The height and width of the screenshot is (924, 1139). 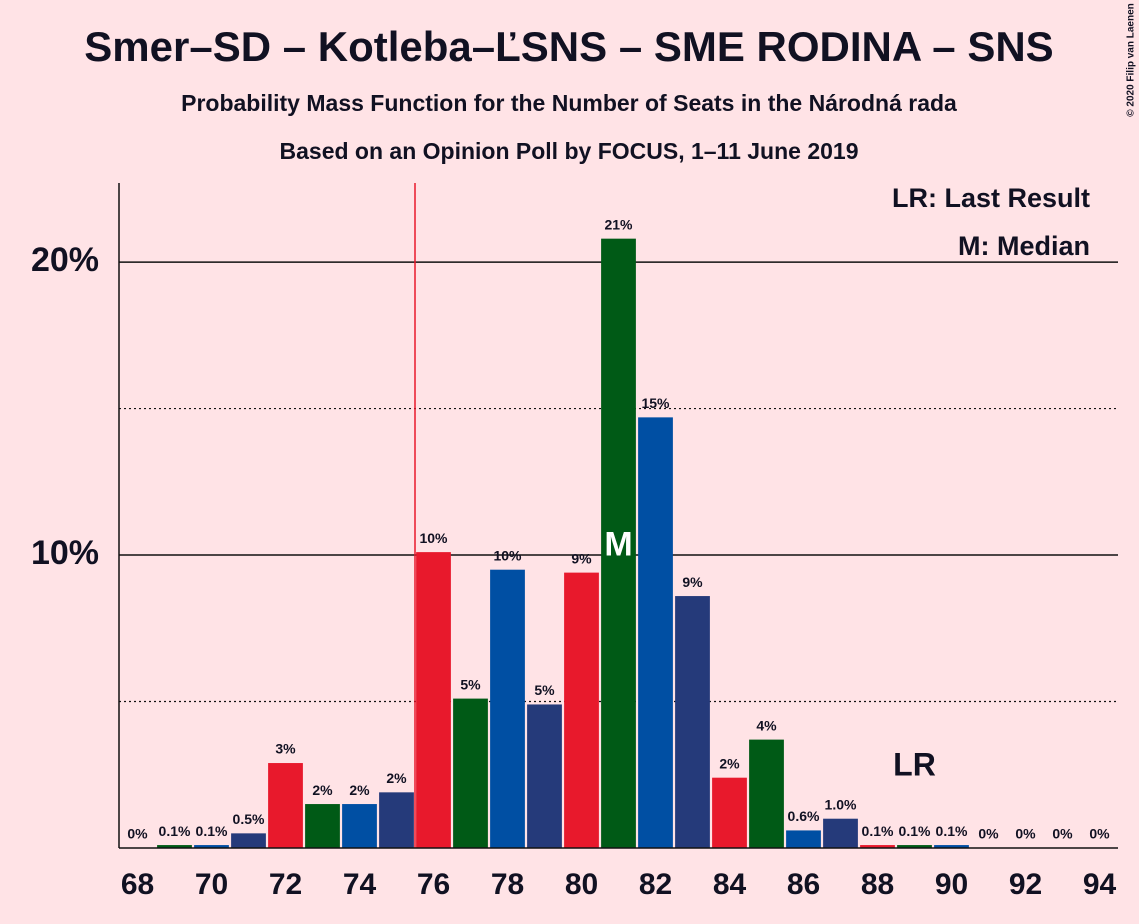 I want to click on x-tick-label: 80, so click(x=581, y=884).